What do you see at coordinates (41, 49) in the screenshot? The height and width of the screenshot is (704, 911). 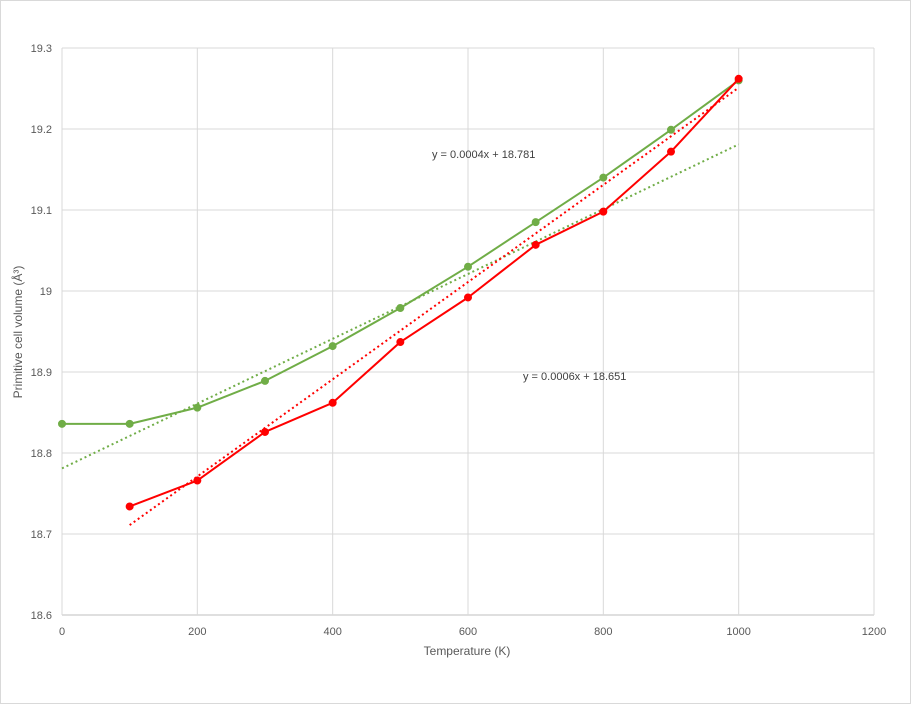 I see `y-tick-label: 19.3` at bounding box center [41, 49].